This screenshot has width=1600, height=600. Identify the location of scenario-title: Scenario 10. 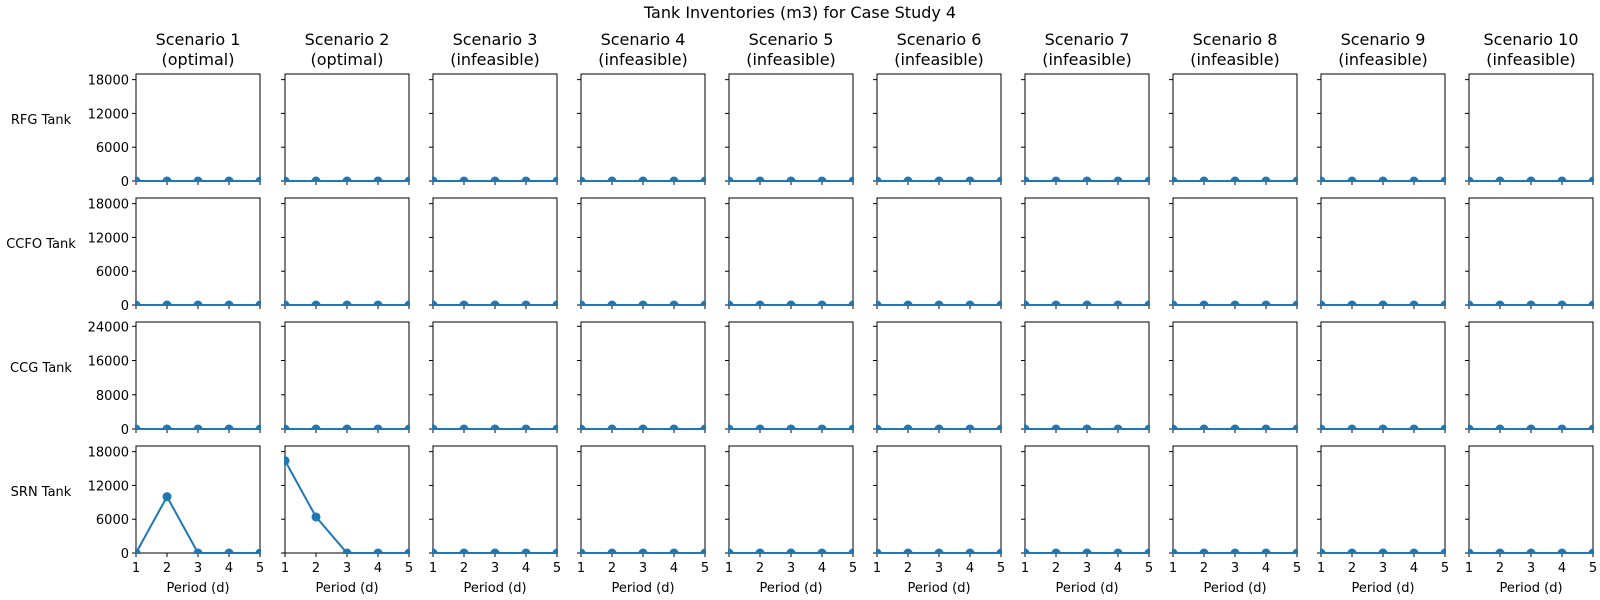
(1531, 39).